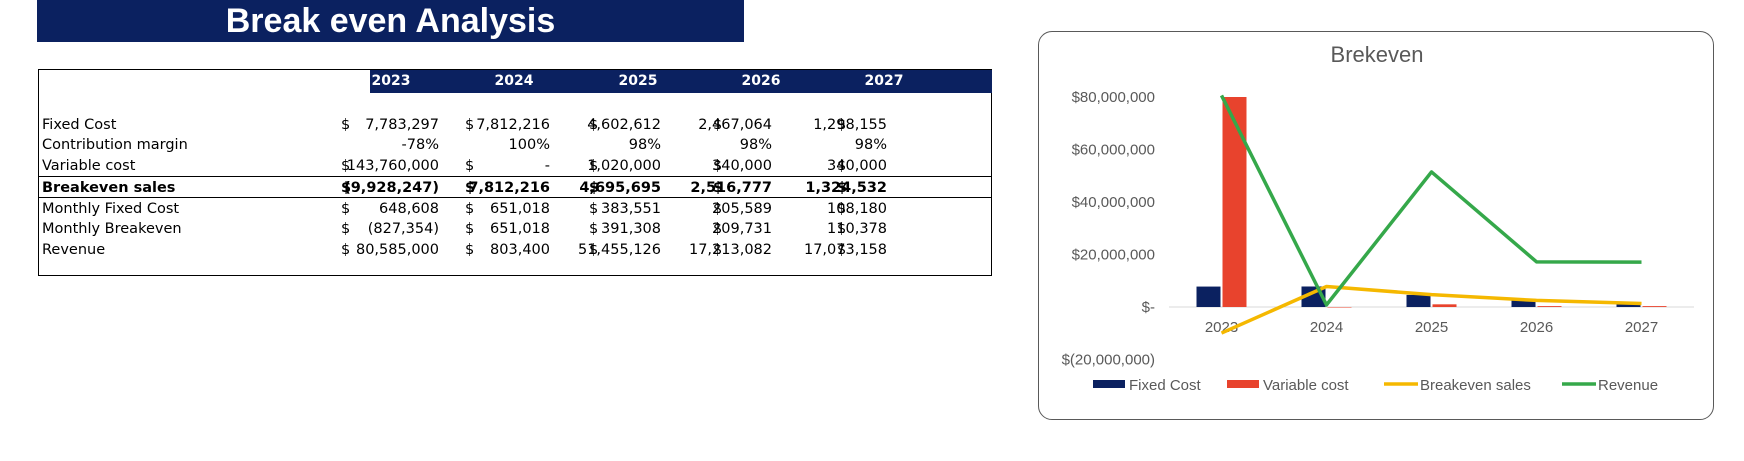  What do you see at coordinates (731, 188) in the screenshot?
I see `table-cell: 2,516,777` at bounding box center [731, 188].